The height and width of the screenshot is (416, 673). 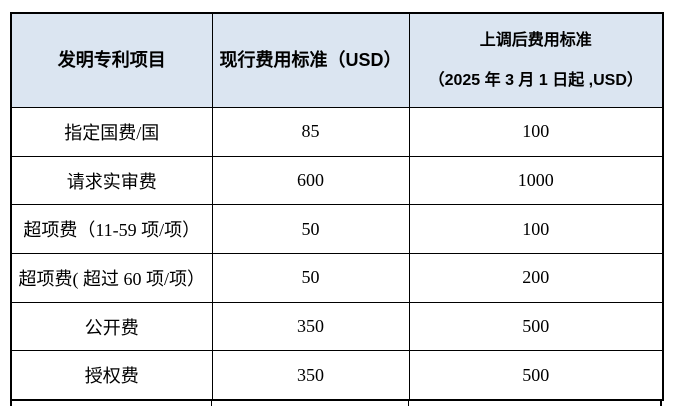 I want to click on new-fee-cell: 200, so click(x=536, y=278).